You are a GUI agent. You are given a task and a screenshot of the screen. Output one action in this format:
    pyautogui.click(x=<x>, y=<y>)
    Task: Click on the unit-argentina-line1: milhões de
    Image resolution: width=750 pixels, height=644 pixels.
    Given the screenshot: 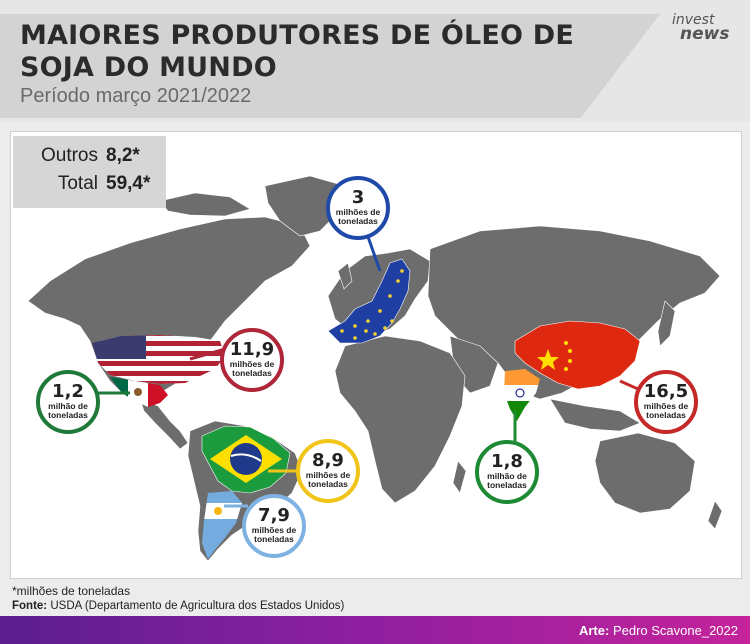 What is the action you would take?
    pyautogui.click(x=274, y=530)
    